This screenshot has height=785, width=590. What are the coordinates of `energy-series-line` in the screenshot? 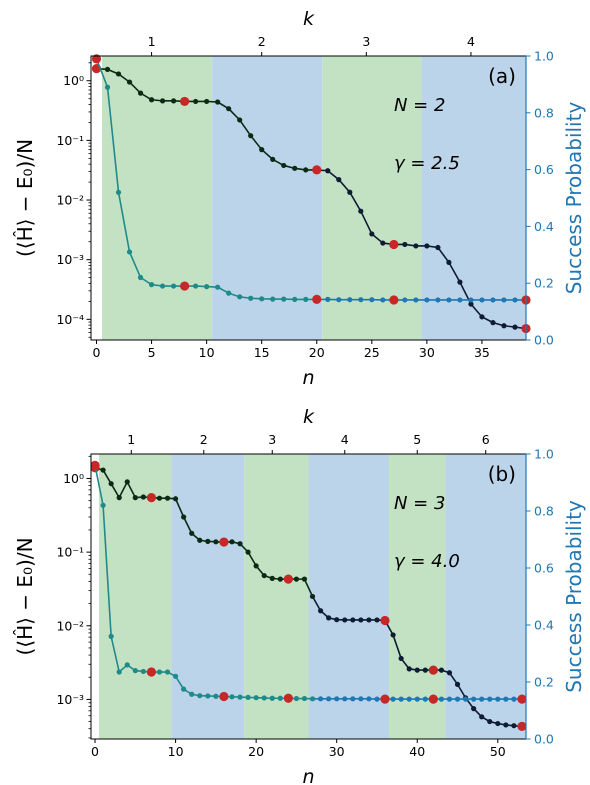 It's located at (204, 531).